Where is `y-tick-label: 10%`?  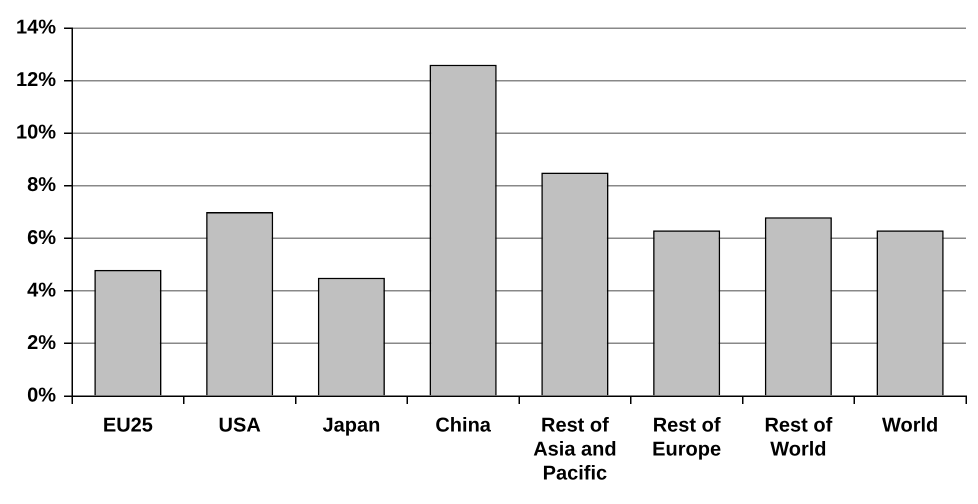 y-tick-label: 10% is located at coordinates (36, 133).